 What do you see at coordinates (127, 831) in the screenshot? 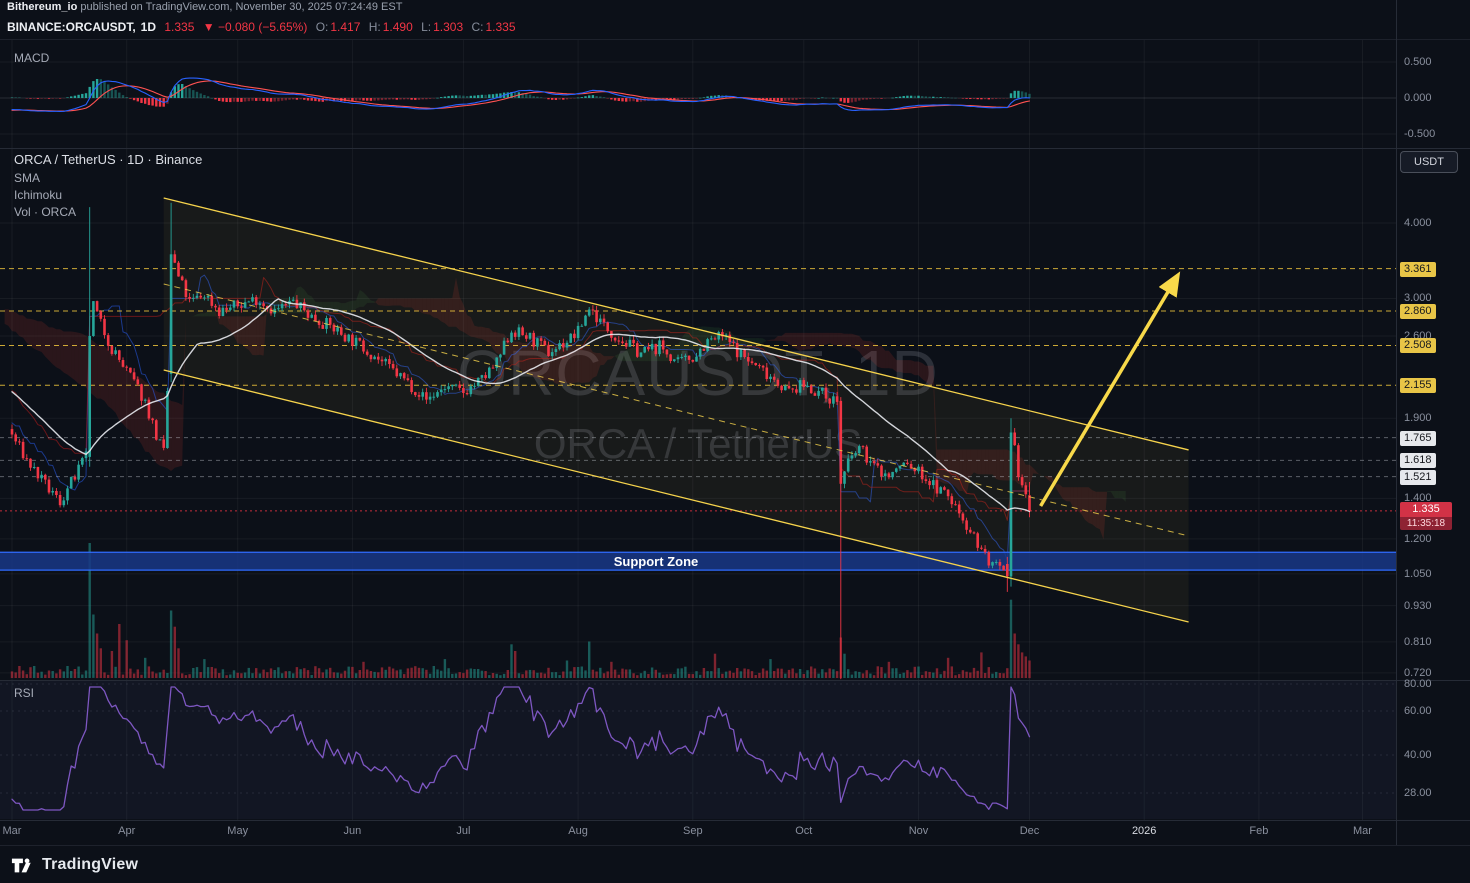
I see `time-axis-label: Apr` at bounding box center [127, 831].